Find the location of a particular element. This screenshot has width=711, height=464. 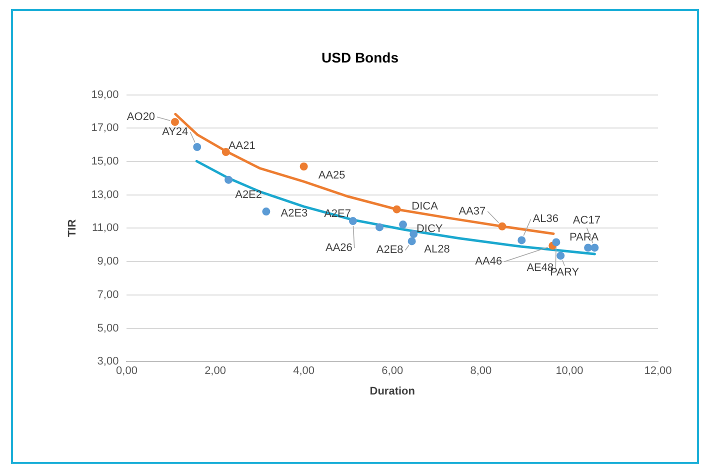

annotation: DICA is located at coordinates (425, 206).